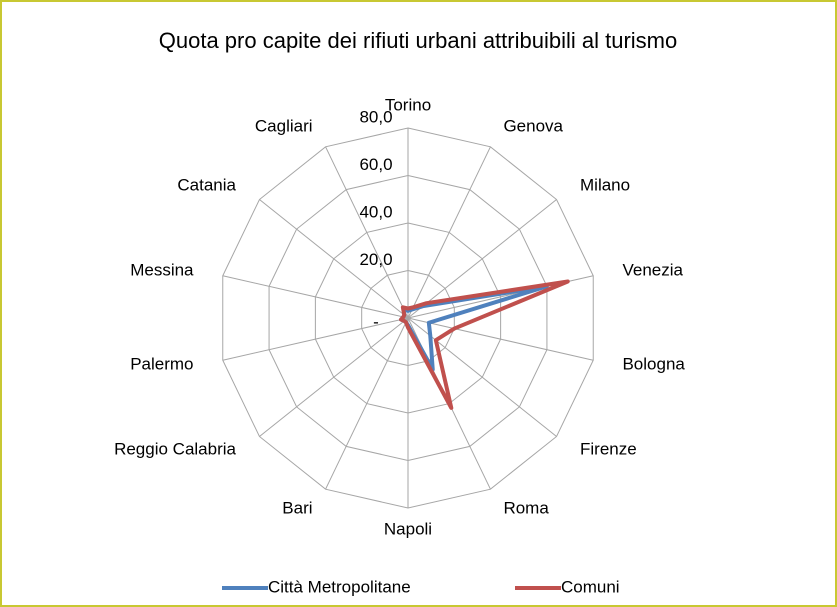 The image size is (837, 607). What do you see at coordinates (652, 269) in the screenshot?
I see `category-label: Venezia` at bounding box center [652, 269].